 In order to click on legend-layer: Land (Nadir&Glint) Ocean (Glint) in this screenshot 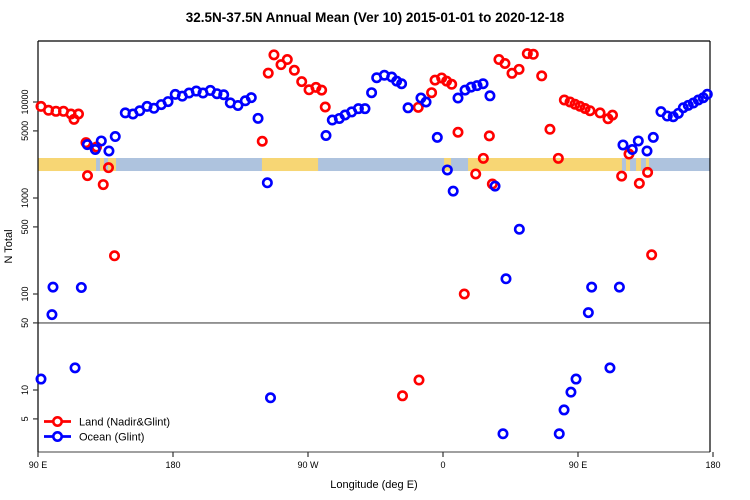, I will do `click(107, 429)`.